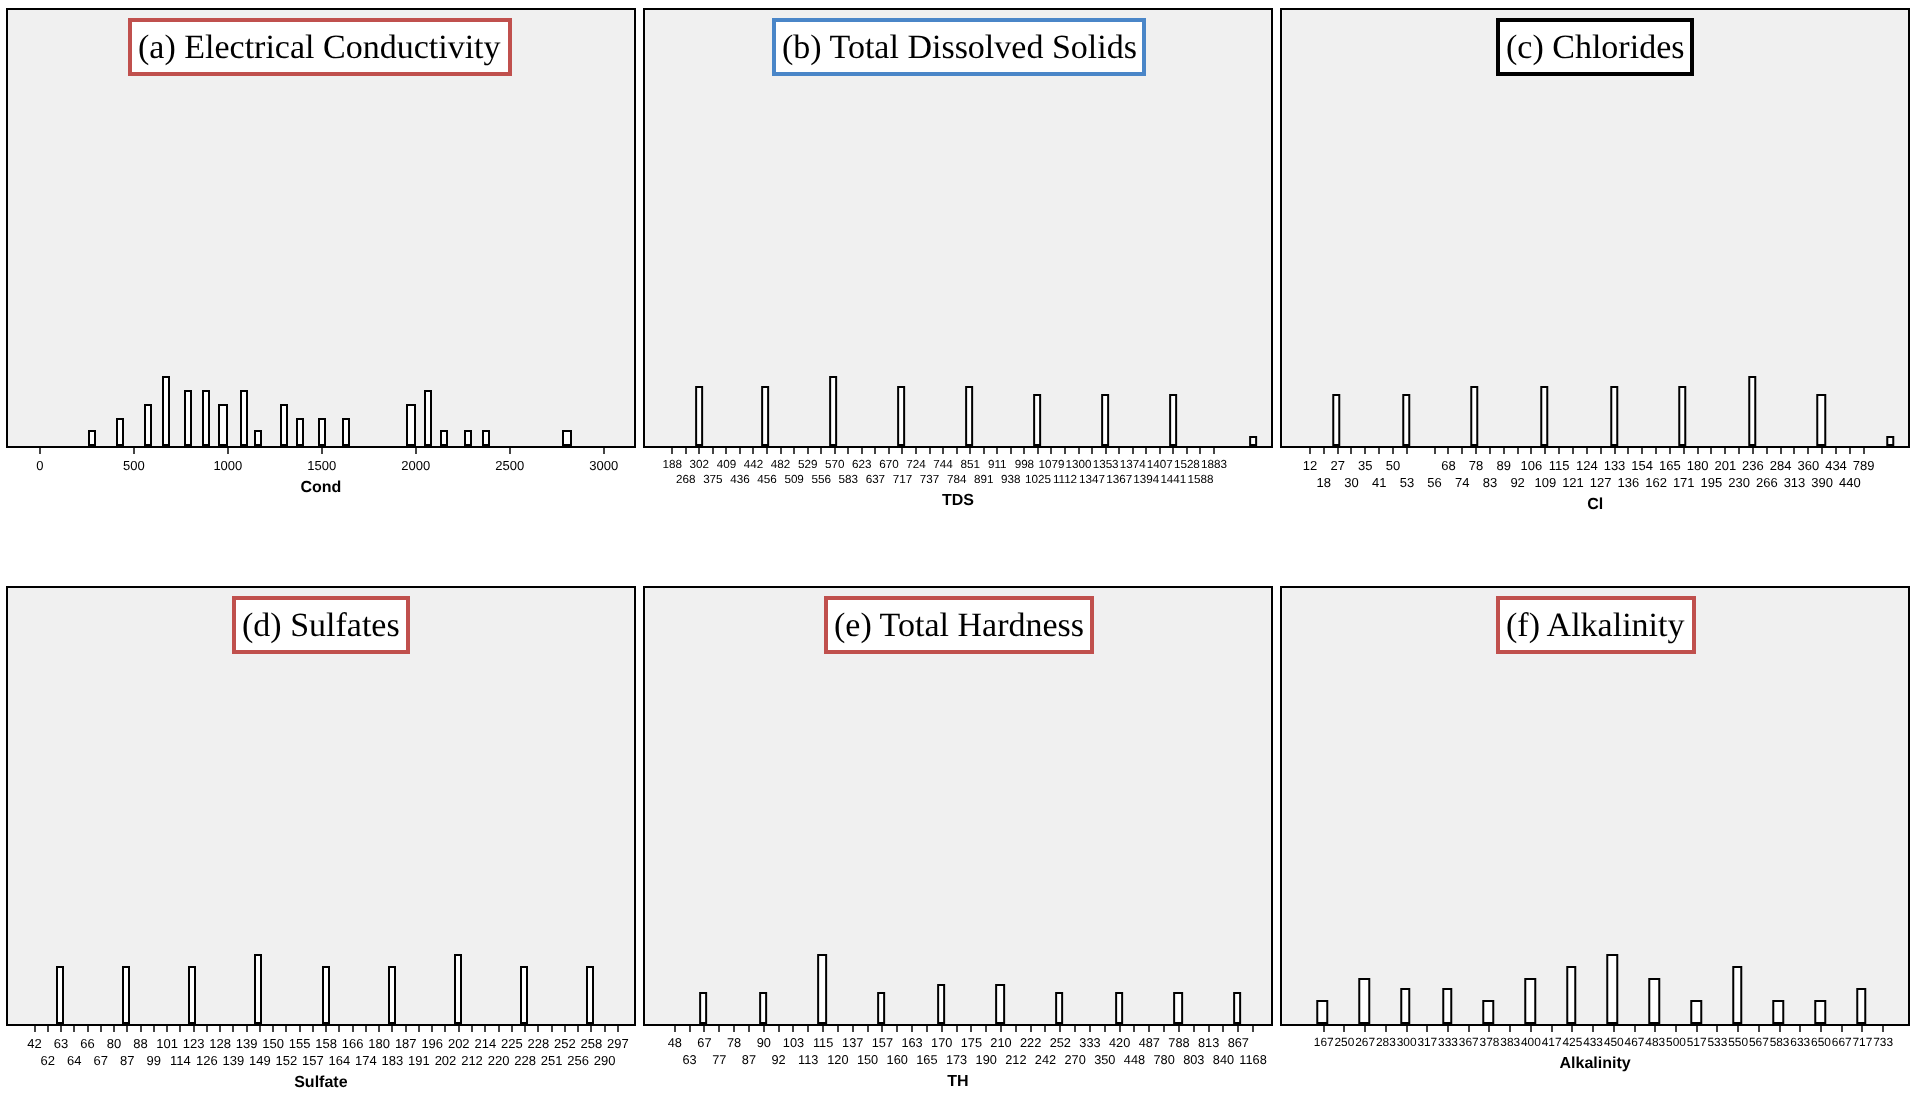  Describe the element at coordinates (959, 625) in the screenshot. I see `chart-title: (e) Total Hardness` at that location.